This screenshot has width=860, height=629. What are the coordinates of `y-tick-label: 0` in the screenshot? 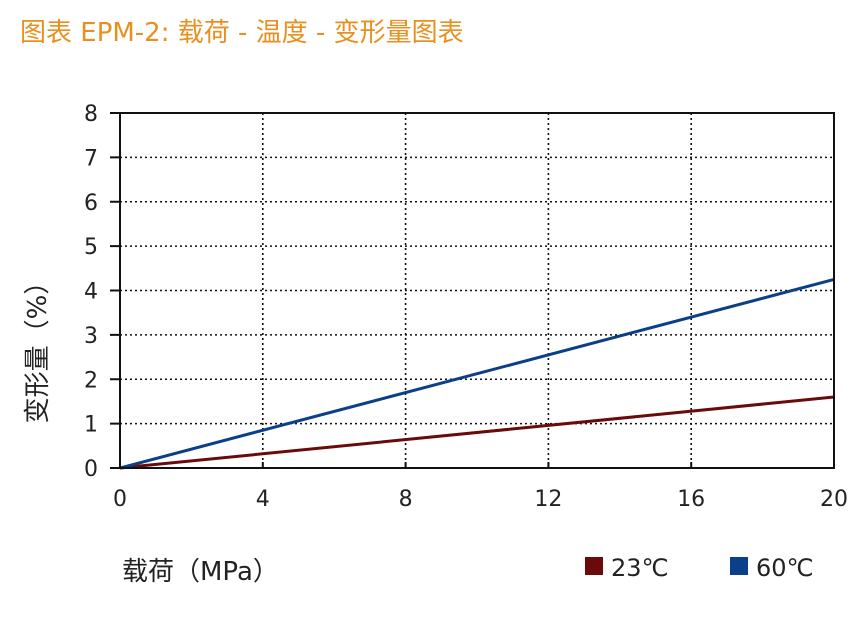 It's located at (91, 469).